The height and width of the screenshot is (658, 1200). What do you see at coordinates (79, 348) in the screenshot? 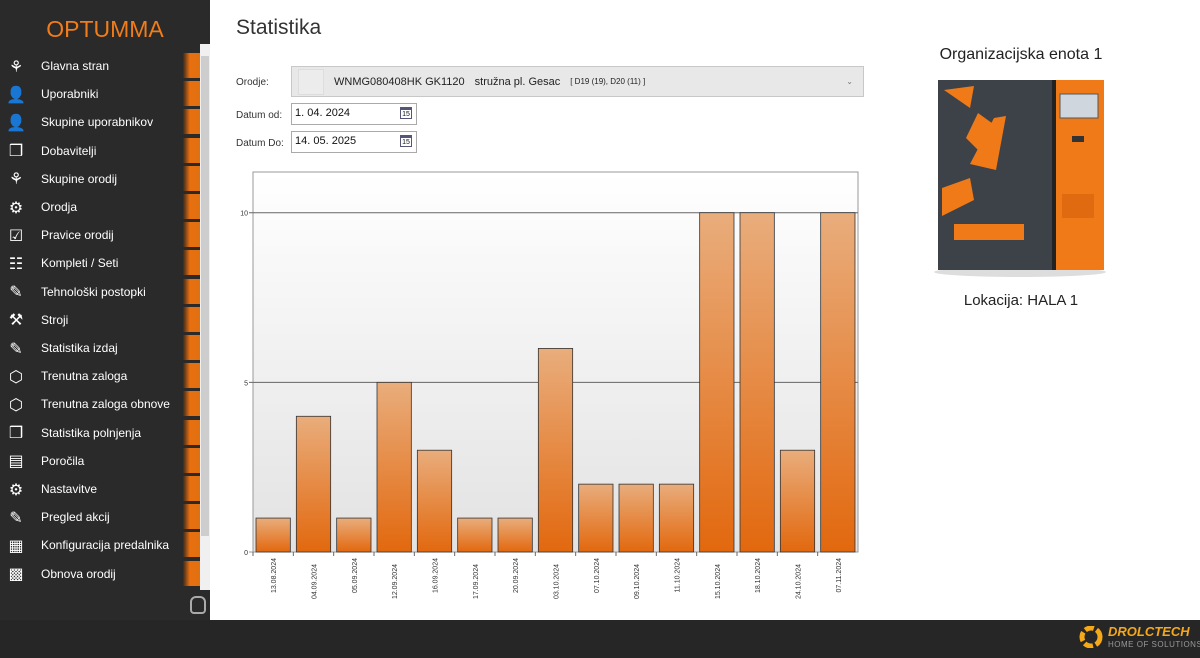
I see `sidebar-item-label: Statistika izdaj` at bounding box center [79, 348].